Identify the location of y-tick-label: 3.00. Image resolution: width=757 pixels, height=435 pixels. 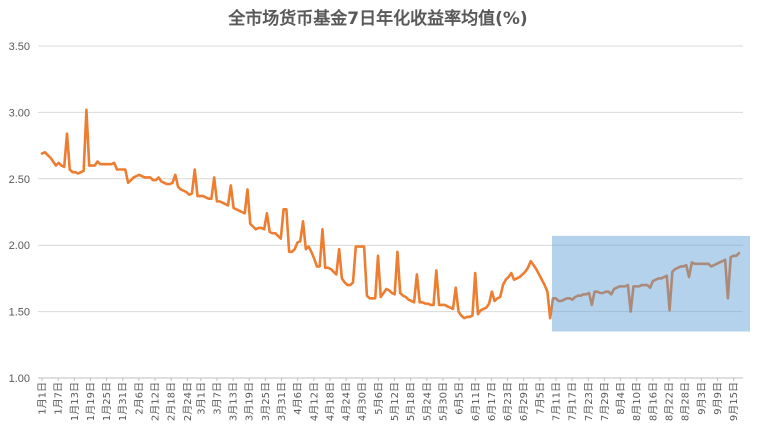
(19, 113).